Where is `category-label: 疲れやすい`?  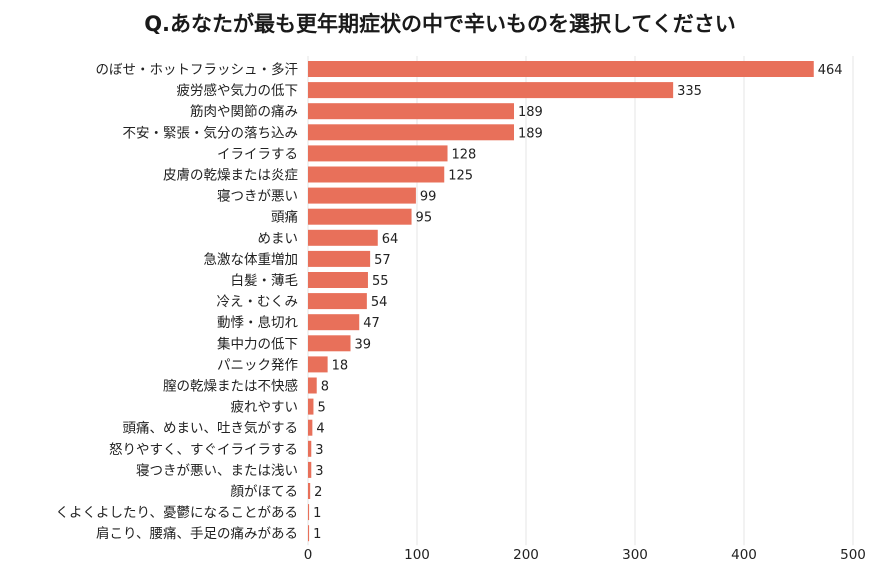
category-label: 疲れやすい is located at coordinates (265, 407).